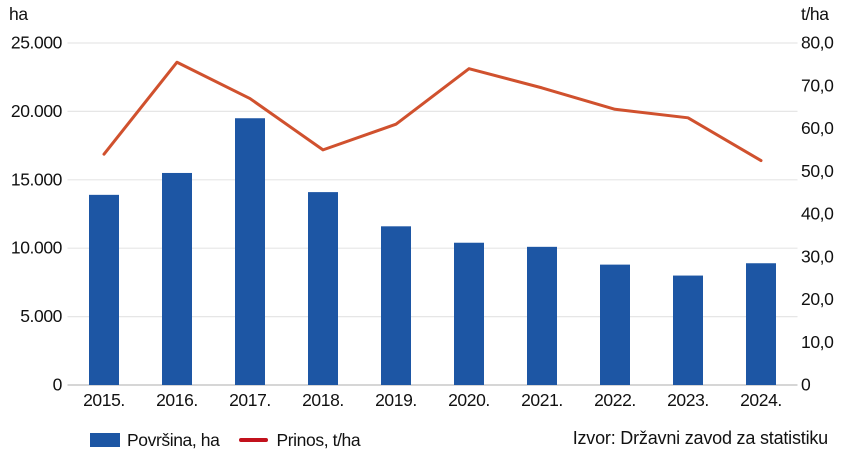  Describe the element at coordinates (761, 324) in the screenshot. I see `bar-2024` at that location.